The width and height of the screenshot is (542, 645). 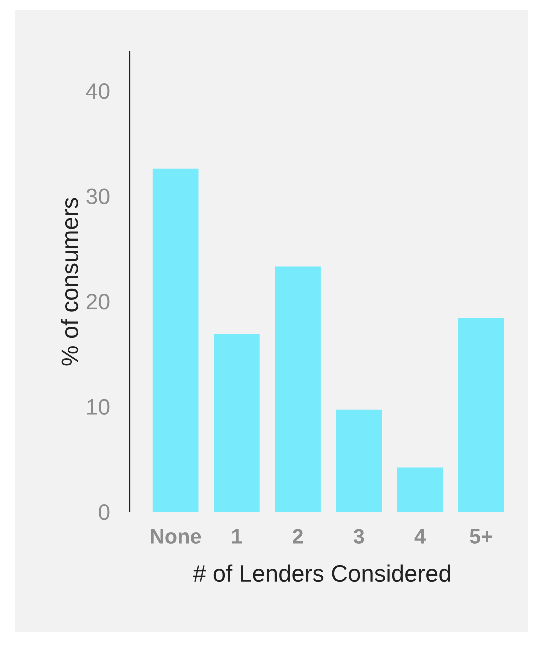 I want to click on x-tick-label: None, so click(x=176, y=536).